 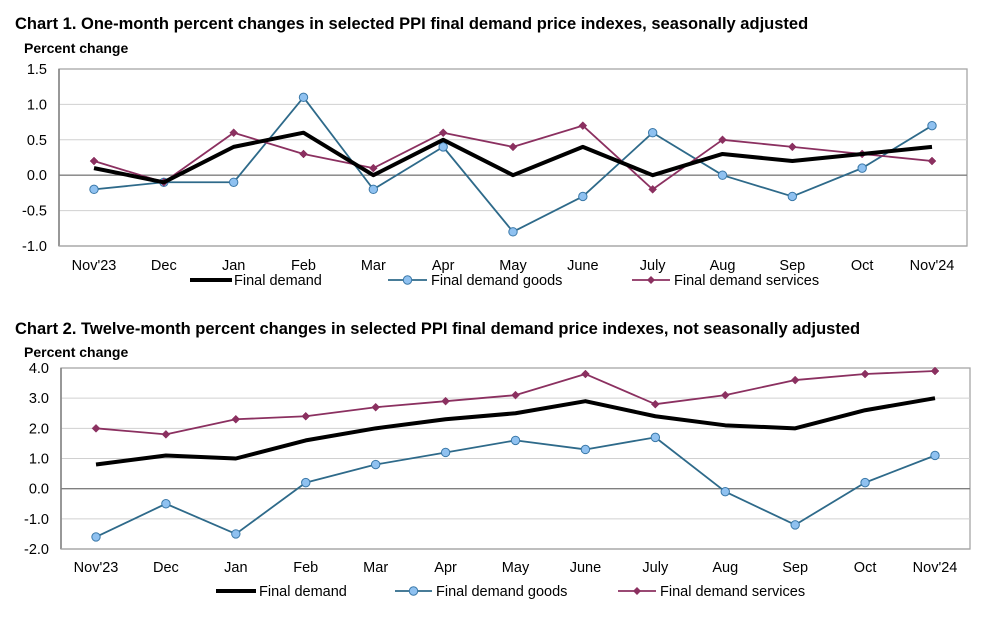 What do you see at coordinates (723, 266) in the screenshot?
I see `chart-1-x-tick-label: Aug` at bounding box center [723, 266].